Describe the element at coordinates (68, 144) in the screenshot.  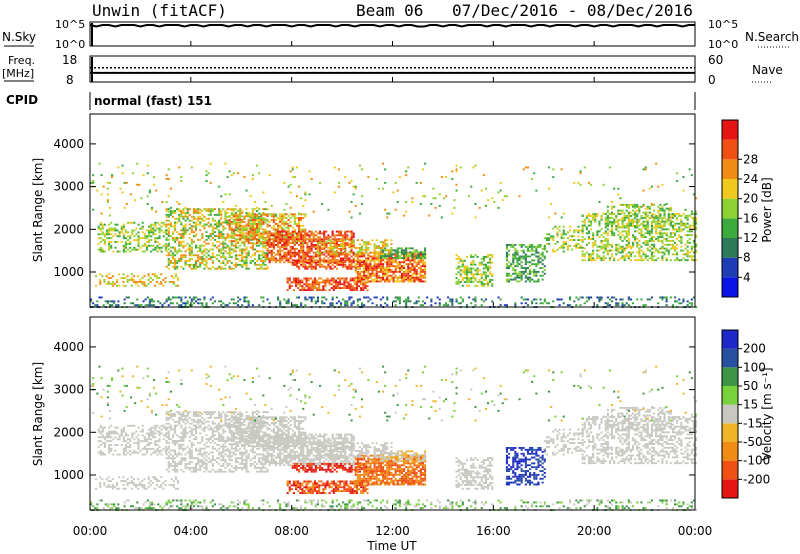
I see `power-range-tick-label-4000: 4000` at that location.